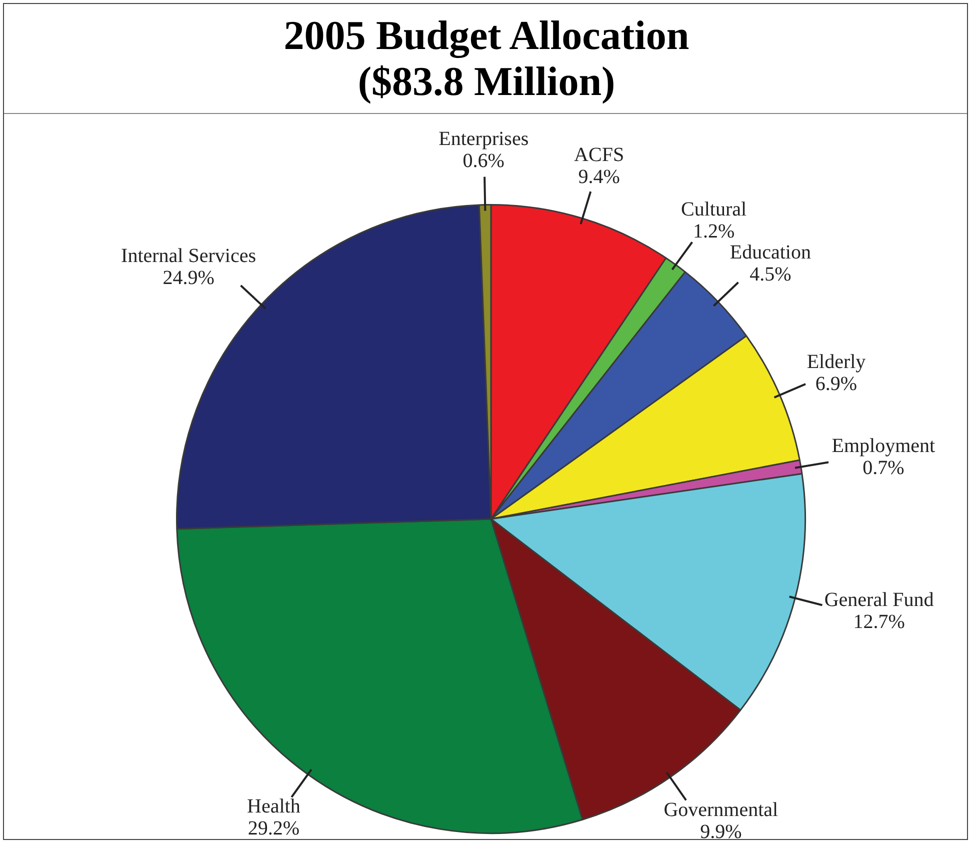 This screenshot has width=973, height=845. What do you see at coordinates (836, 362) in the screenshot?
I see `slice-label: Elderly` at bounding box center [836, 362].